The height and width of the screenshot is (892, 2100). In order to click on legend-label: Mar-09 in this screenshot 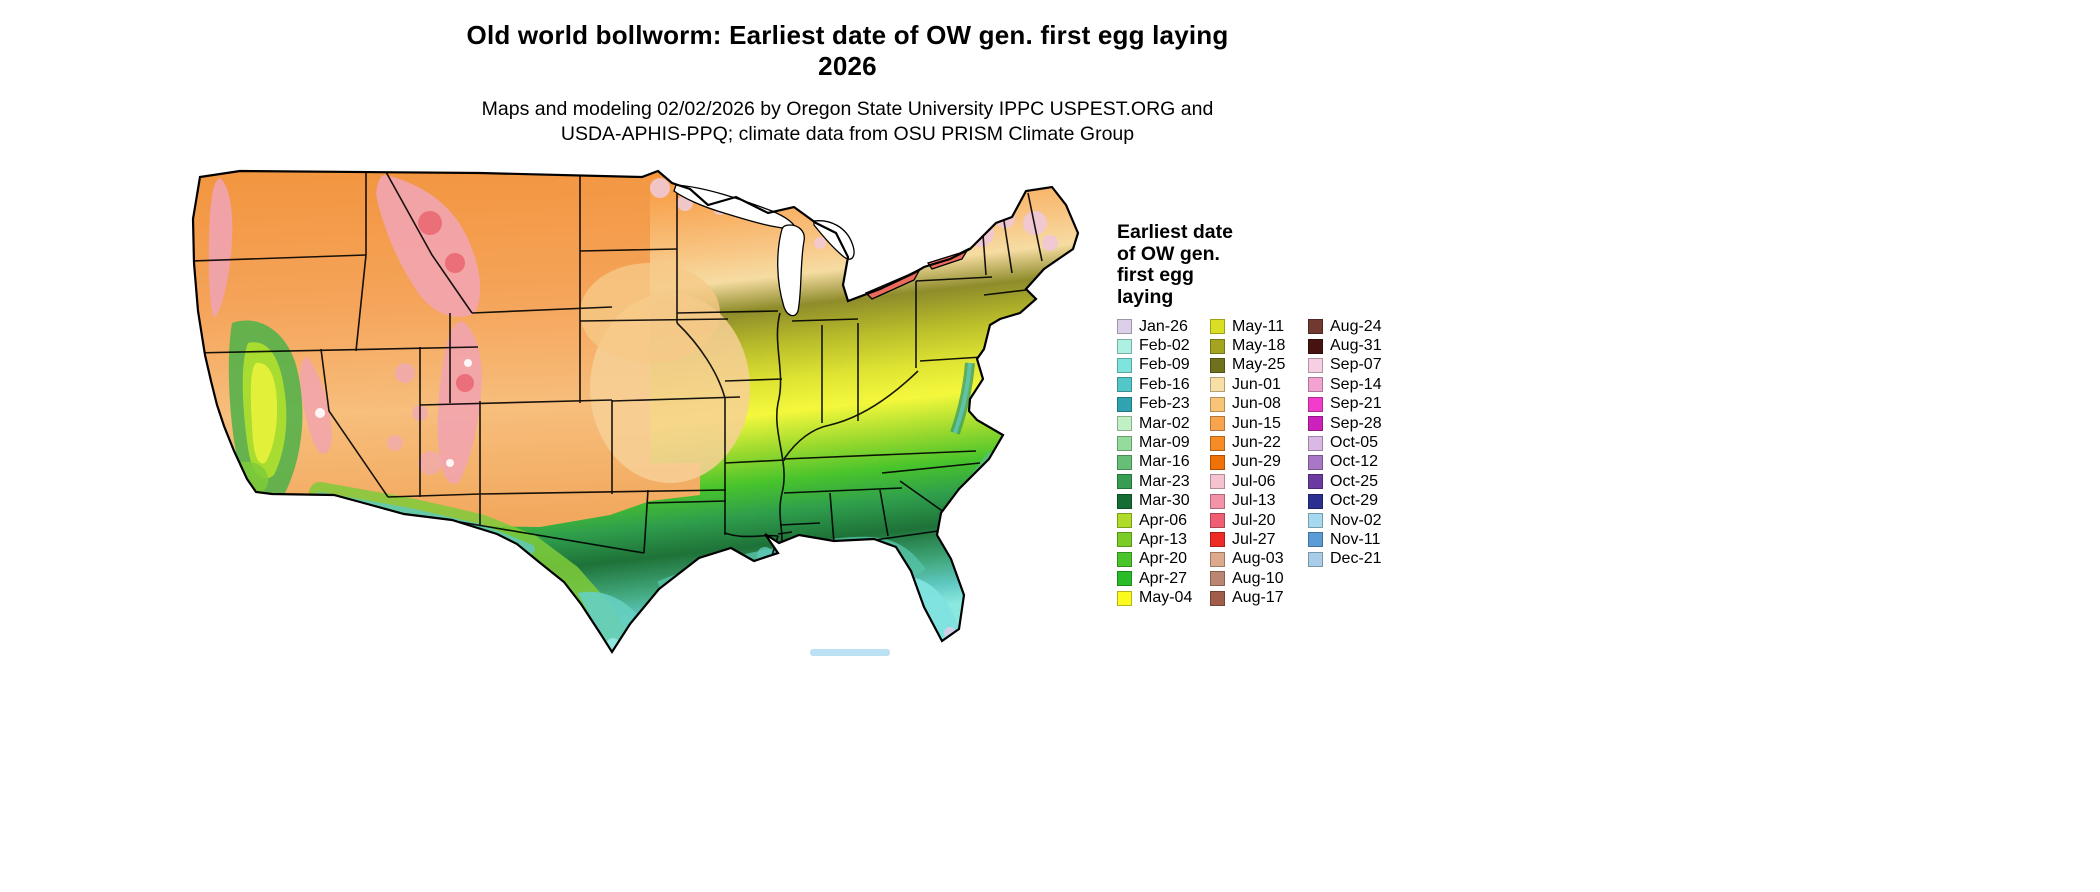, I will do `click(1164, 443)`.